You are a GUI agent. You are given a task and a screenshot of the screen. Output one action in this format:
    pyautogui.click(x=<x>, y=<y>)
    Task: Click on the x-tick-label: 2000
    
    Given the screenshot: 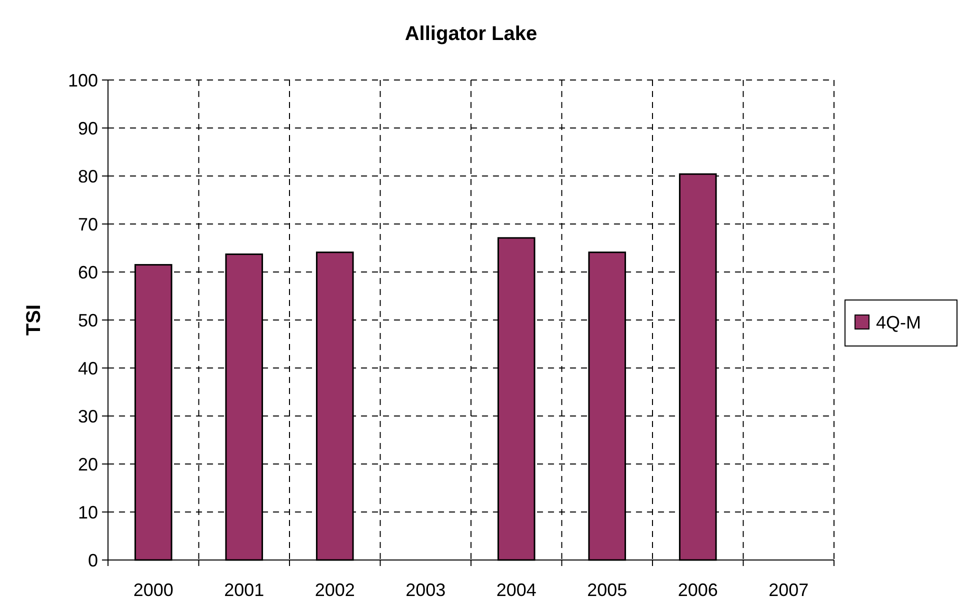 What is the action you would take?
    pyautogui.click(x=153, y=590)
    